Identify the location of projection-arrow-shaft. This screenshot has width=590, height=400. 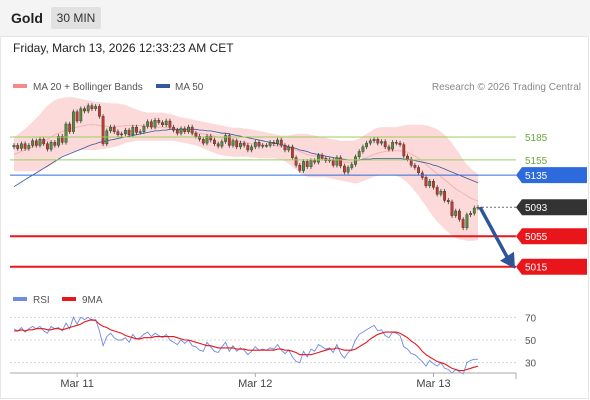
(494, 233).